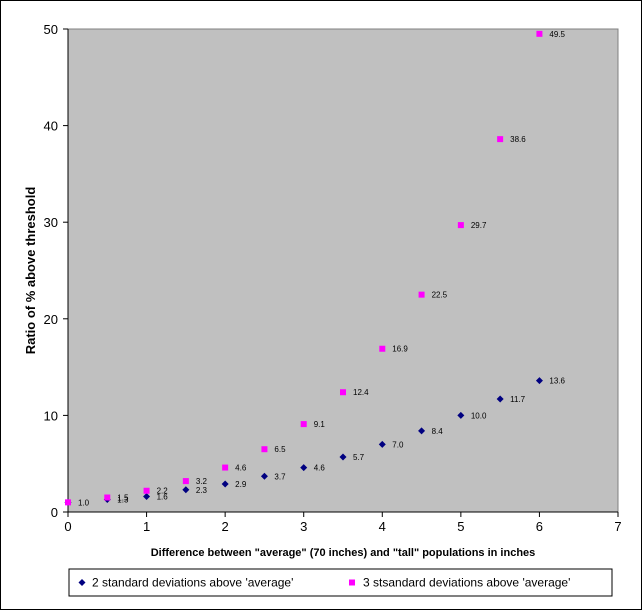  Describe the element at coordinates (51, 415) in the screenshot. I see `y-tick-label: 10` at that location.